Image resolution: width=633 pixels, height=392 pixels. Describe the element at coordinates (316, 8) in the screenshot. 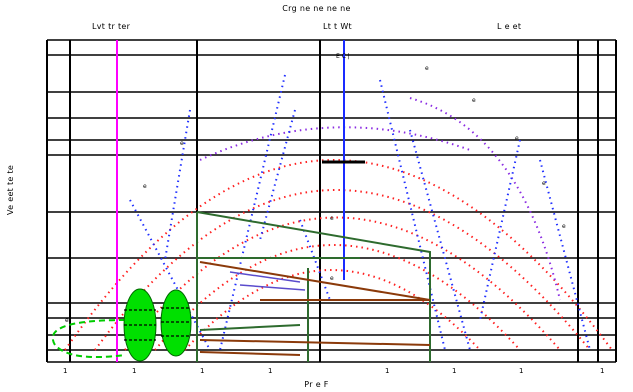

I see `chart-title: Crg ne ne ne ne` at that location.